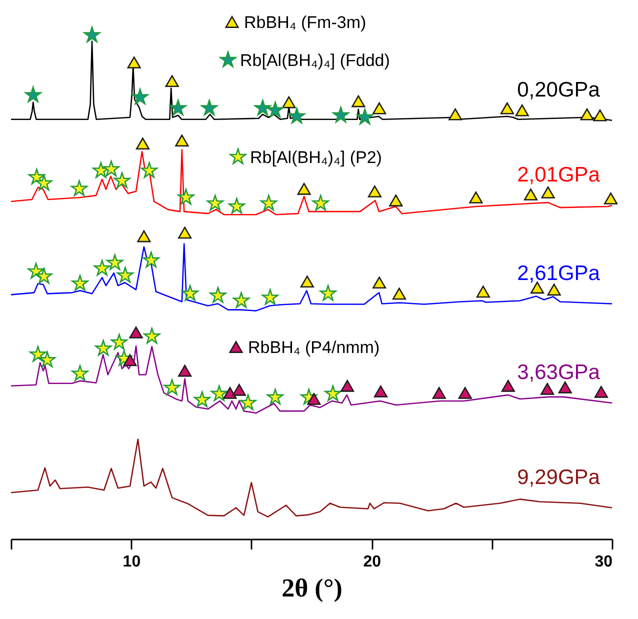  What do you see at coordinates (558, 372) in the screenshot?
I see `series-label: 3,63GPa` at bounding box center [558, 372].